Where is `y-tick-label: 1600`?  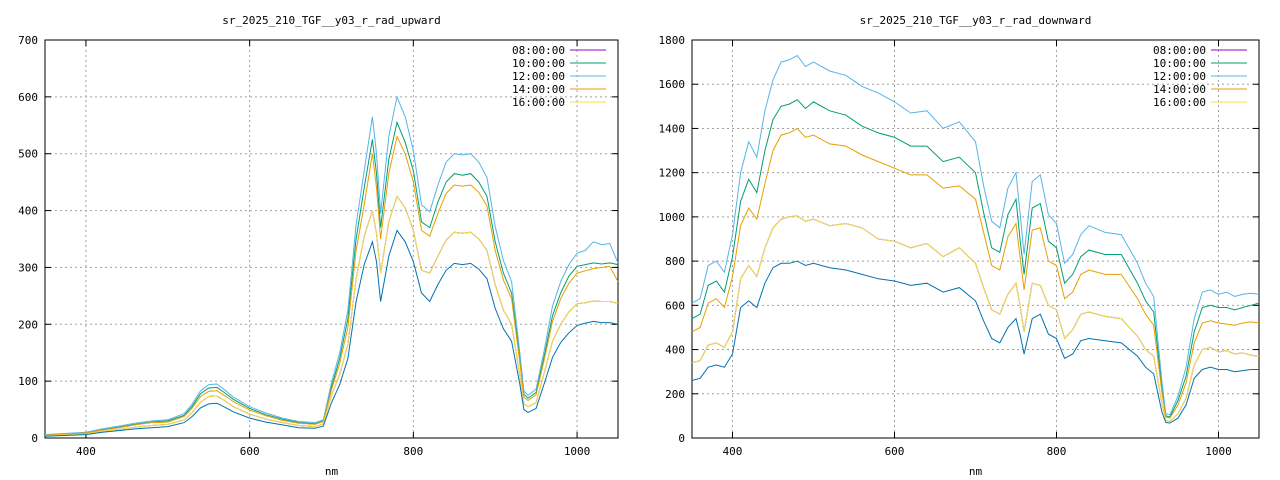
y-tick-label: 1600 is located at coordinates (672, 84).